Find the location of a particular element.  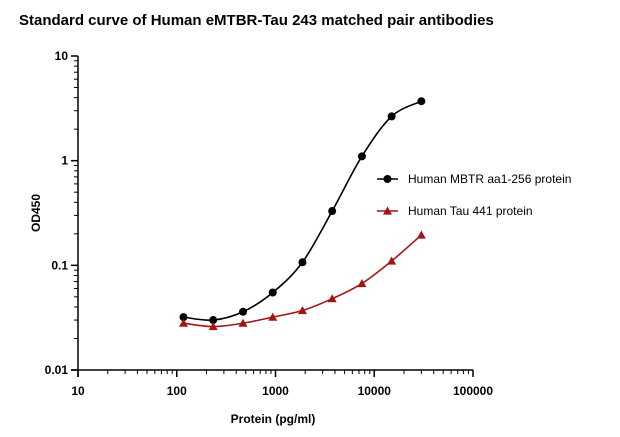

x-tick-label: 10000 is located at coordinates (375, 391).